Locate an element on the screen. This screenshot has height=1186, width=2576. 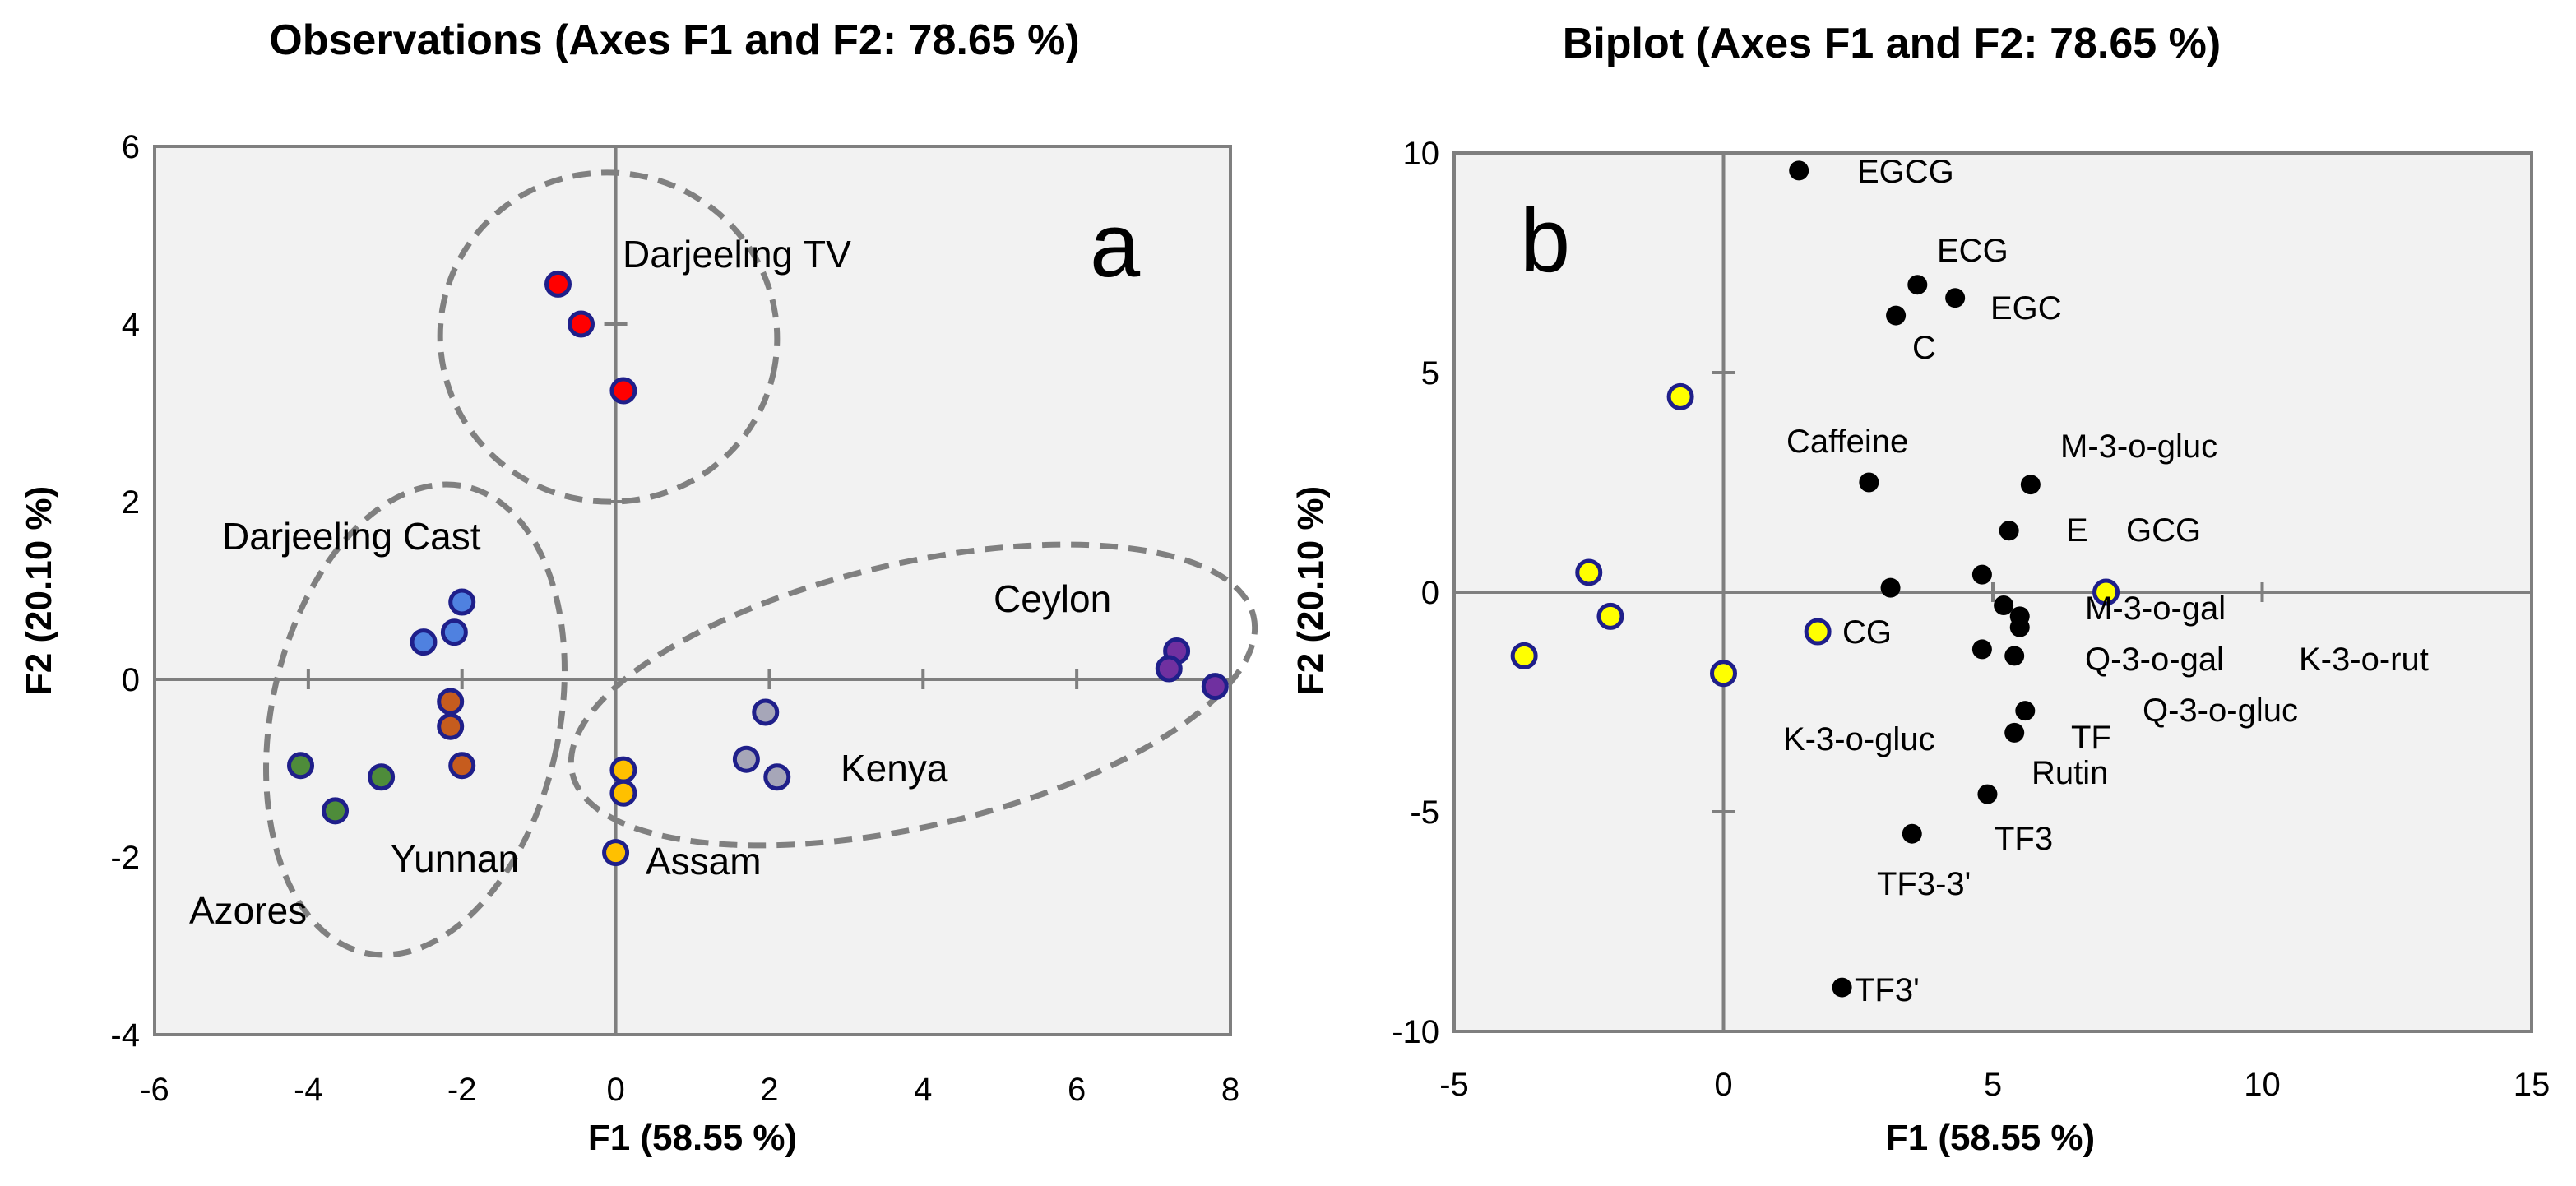
group-label-darjeeling-tv: Darjeeling TV is located at coordinates (737, 254).